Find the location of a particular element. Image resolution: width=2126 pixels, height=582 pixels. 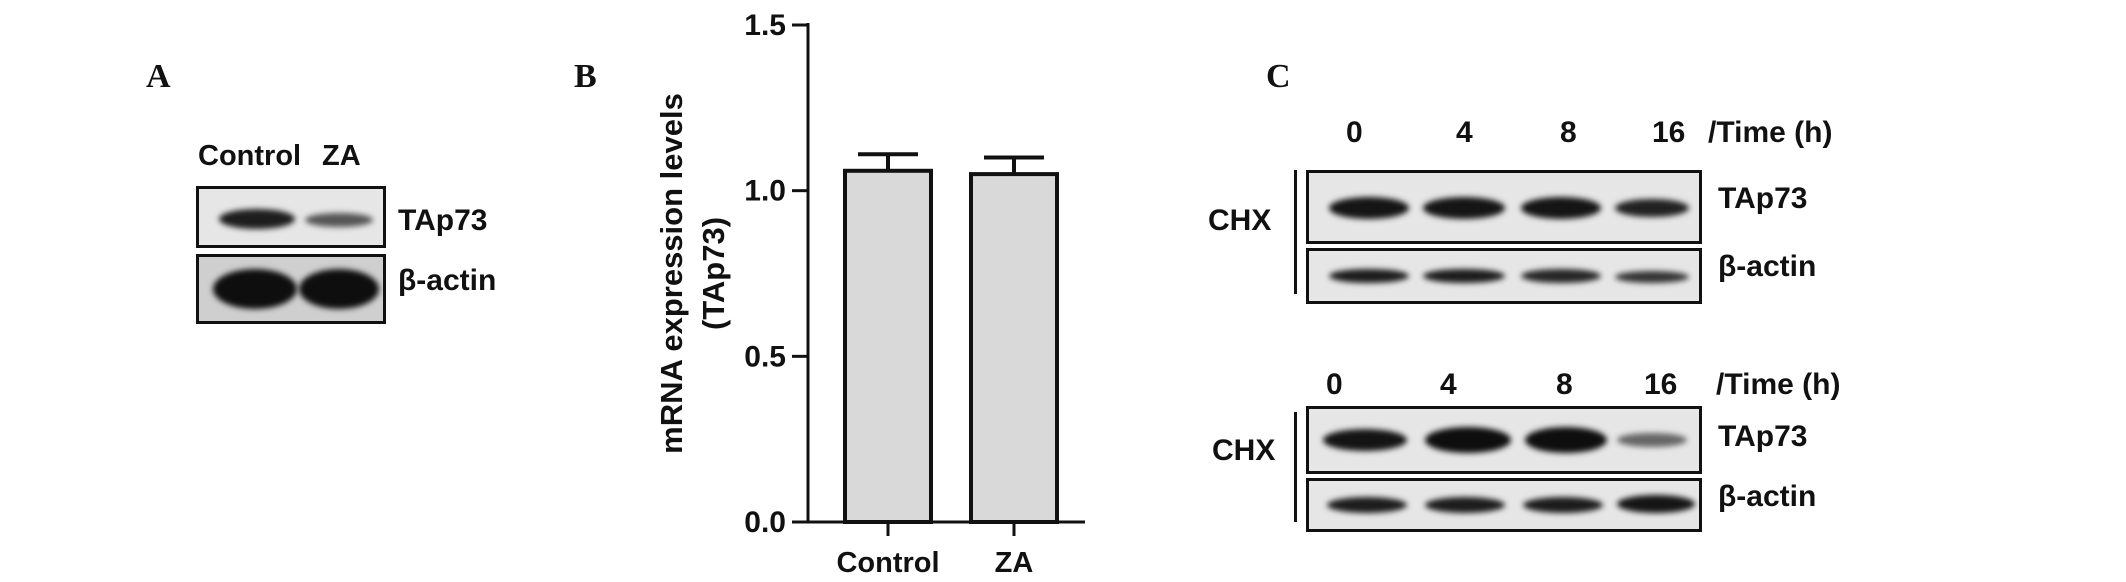

bar-za is located at coordinates (1014, 348).